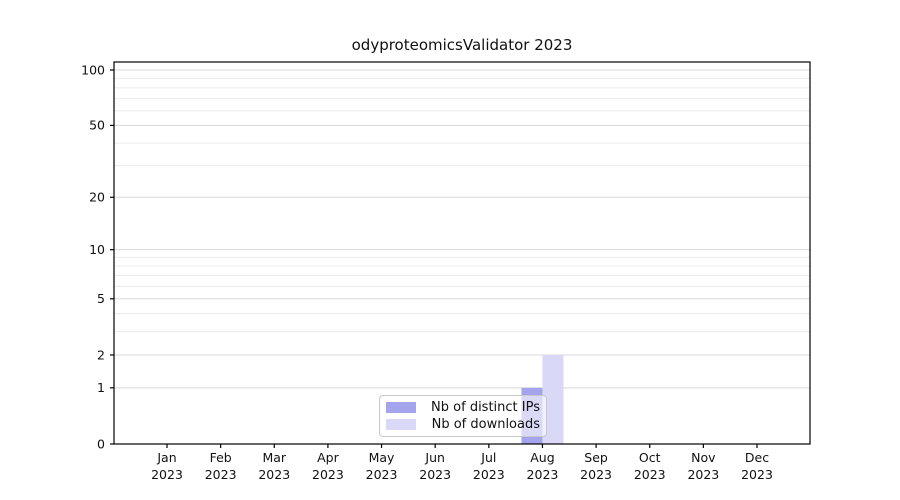 This screenshot has width=900, height=500. What do you see at coordinates (485, 425) in the screenshot?
I see `legend-label-downloads: Nb of downloads` at bounding box center [485, 425].